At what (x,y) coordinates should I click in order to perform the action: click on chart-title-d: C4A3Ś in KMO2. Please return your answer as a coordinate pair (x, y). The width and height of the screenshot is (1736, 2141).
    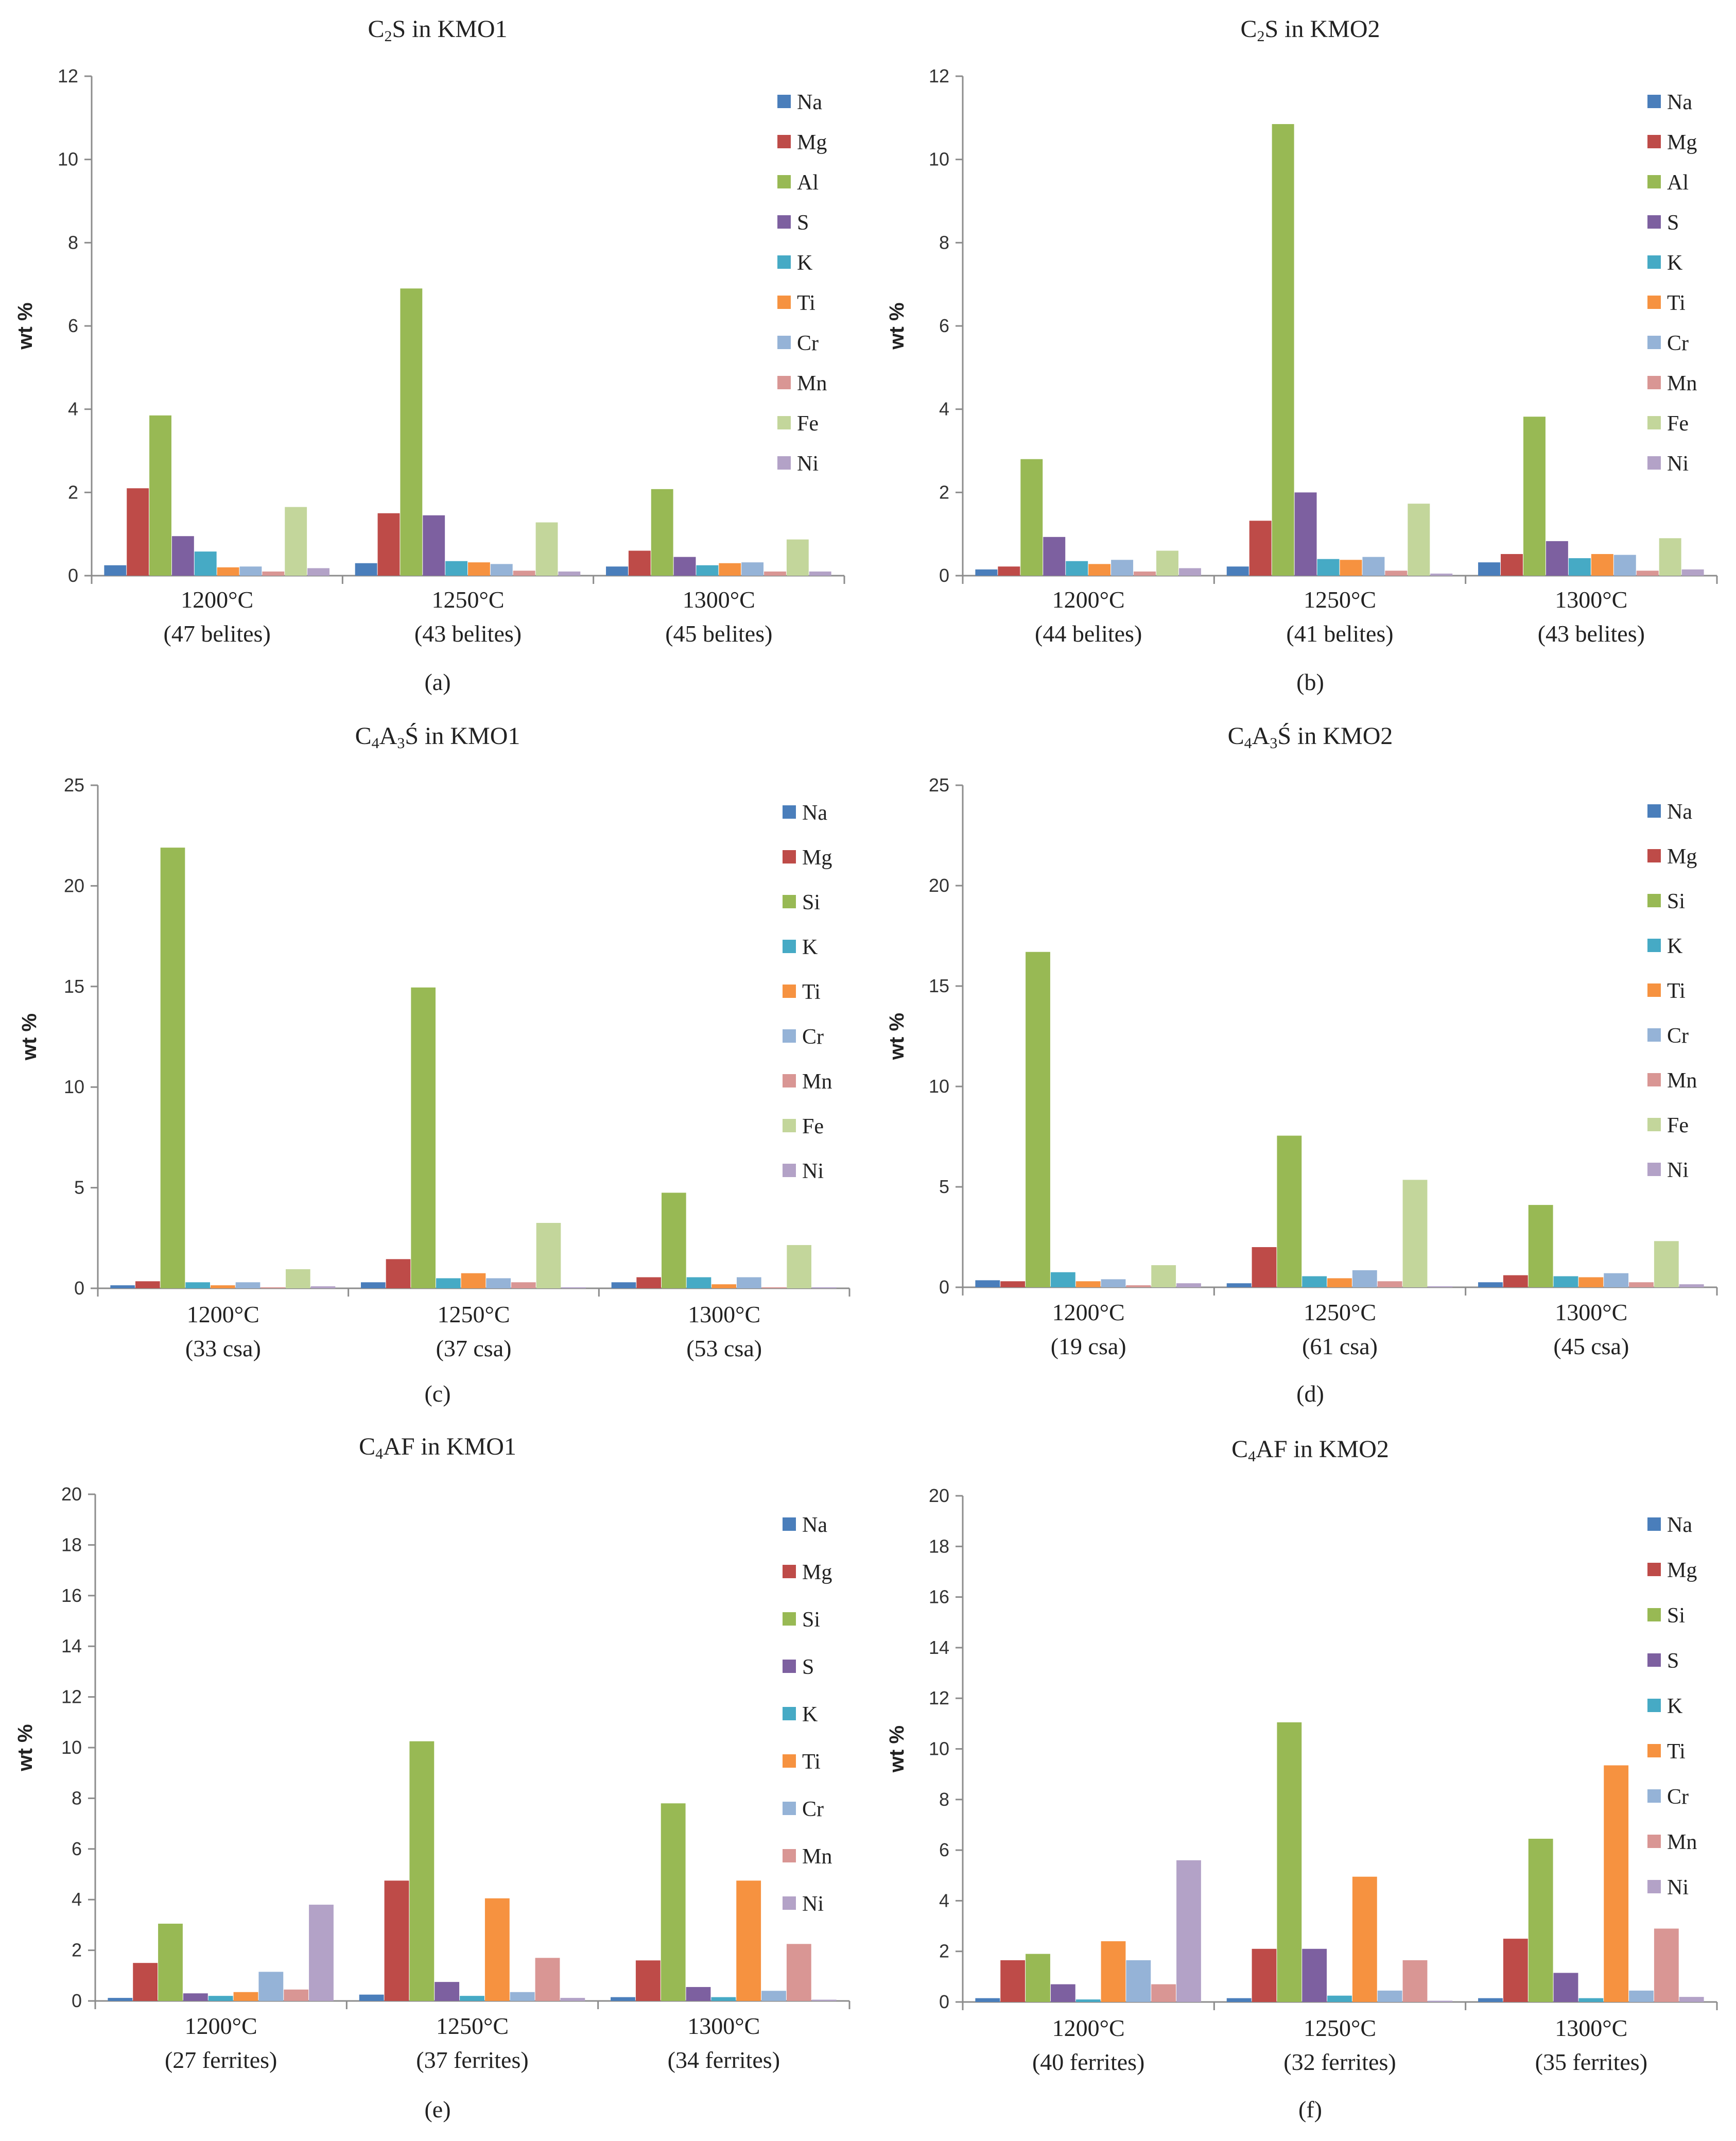
    Looking at the image, I should click on (1310, 737).